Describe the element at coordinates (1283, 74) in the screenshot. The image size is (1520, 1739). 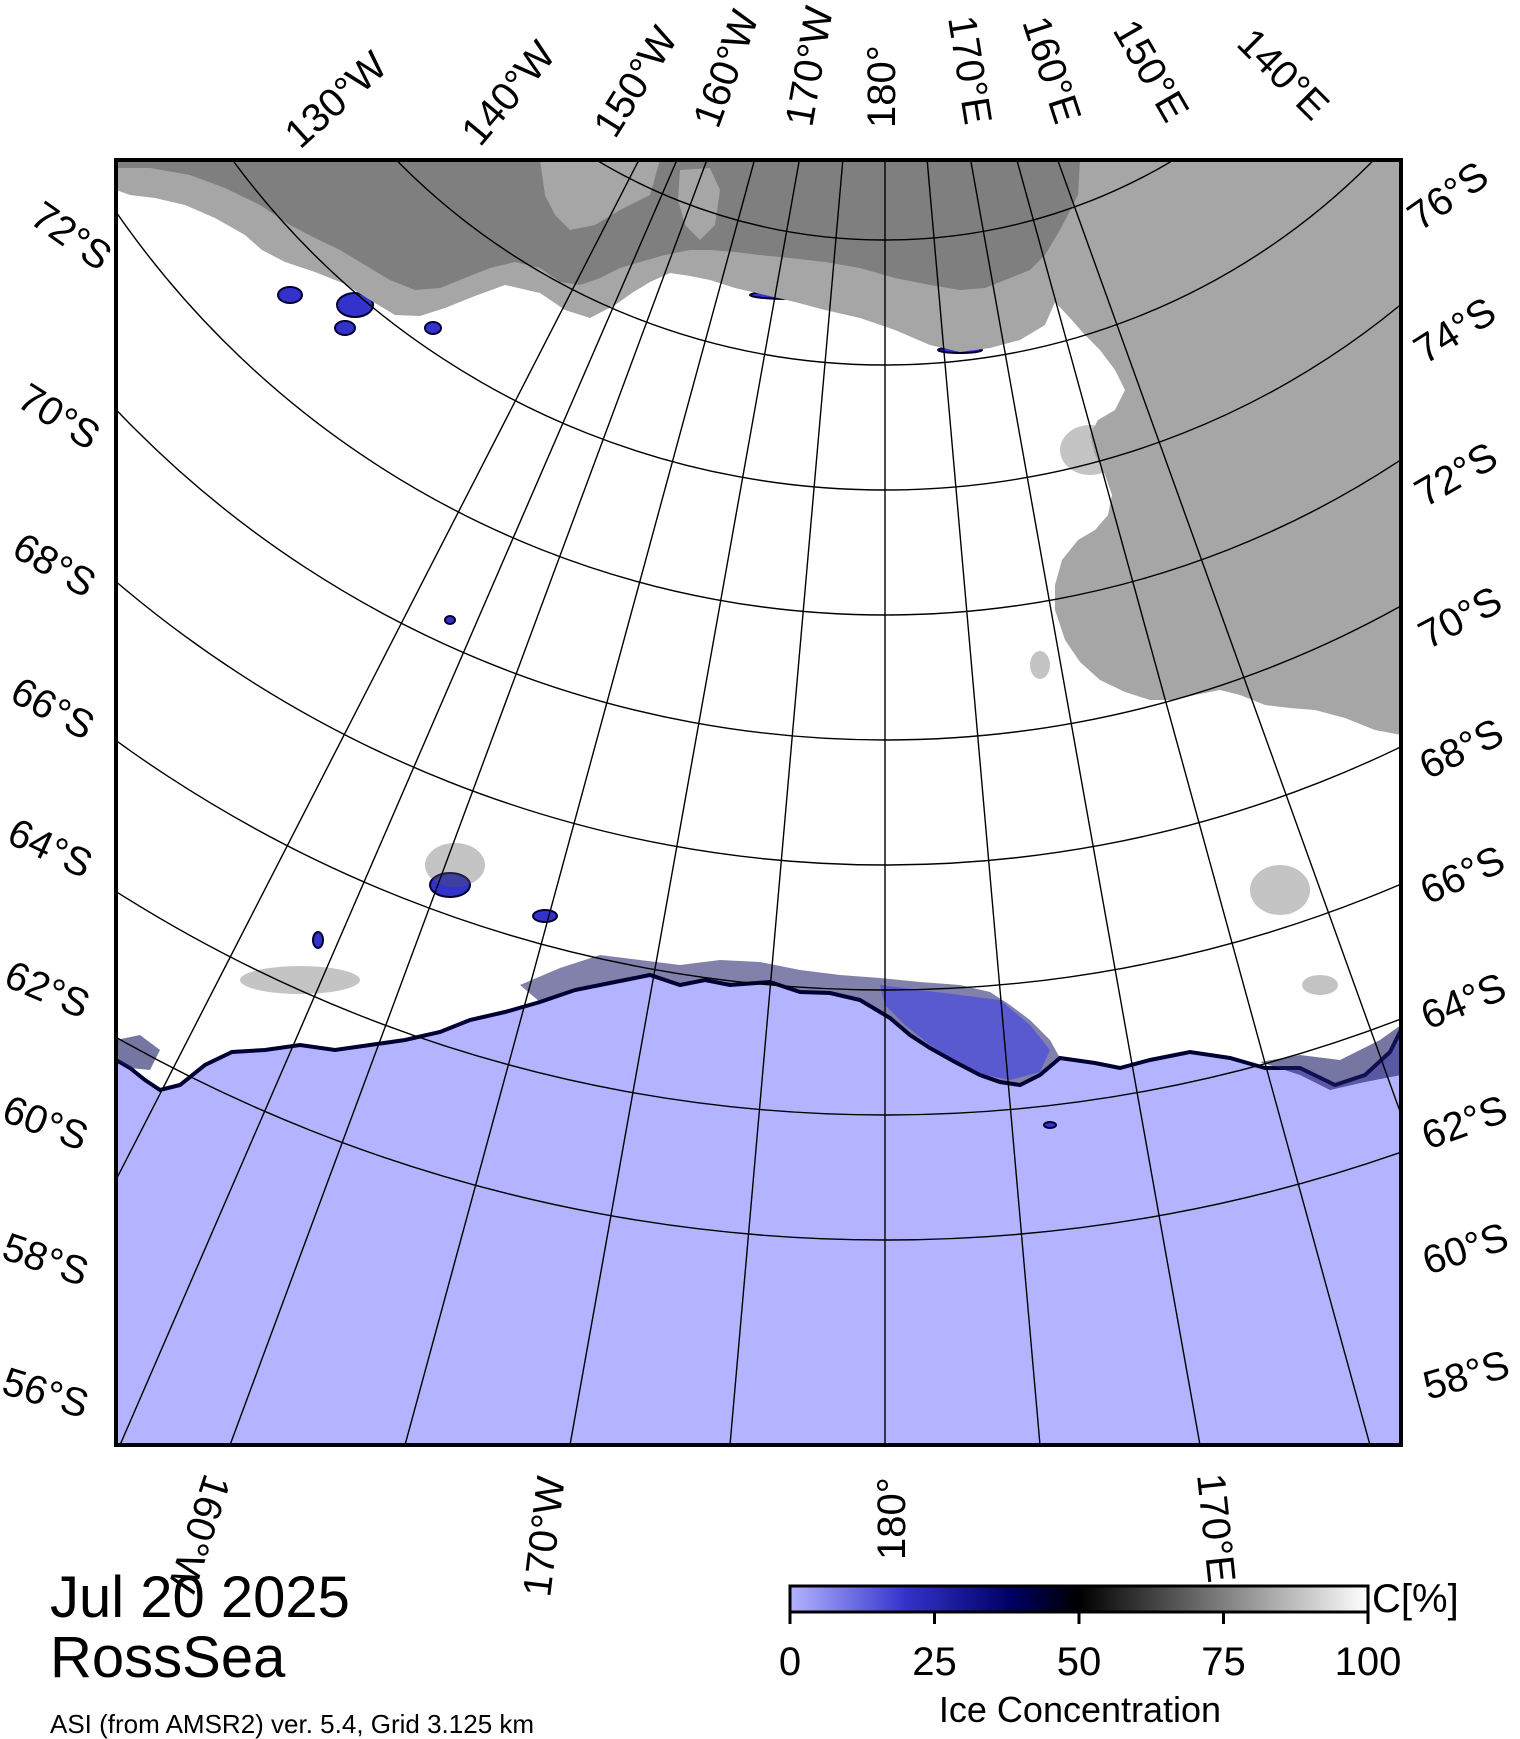
I see `meridian-label: 140°E` at that location.